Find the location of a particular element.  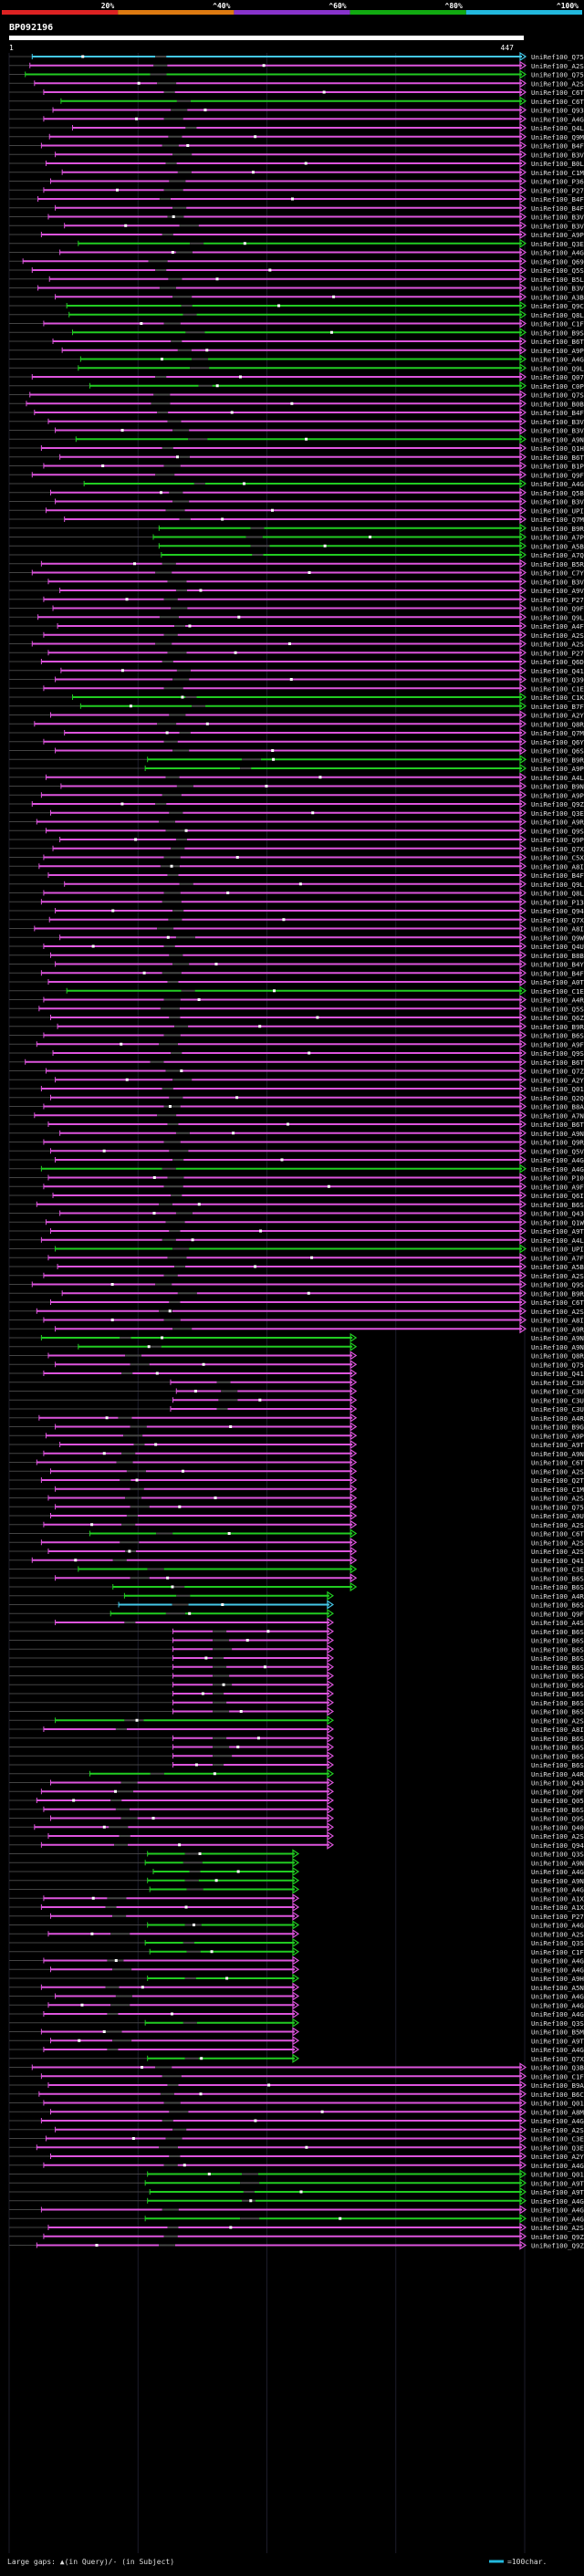

hit-row: UniRef100_Q7M1K9 is located at coordinates (296, 519).